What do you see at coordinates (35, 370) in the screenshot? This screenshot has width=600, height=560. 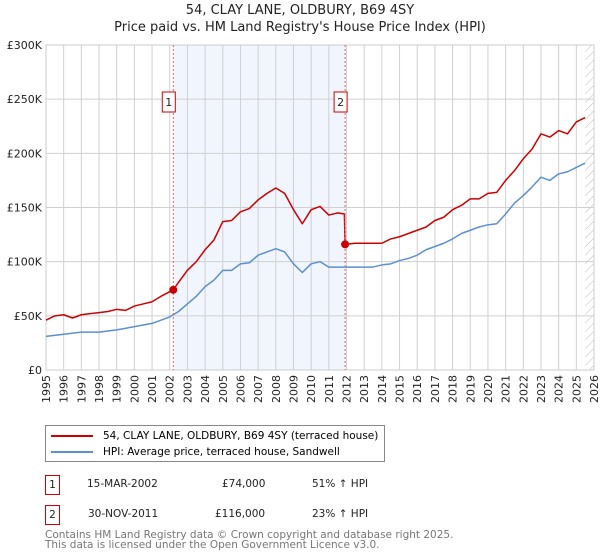 I see `y-tick-label: £0` at bounding box center [35, 370].